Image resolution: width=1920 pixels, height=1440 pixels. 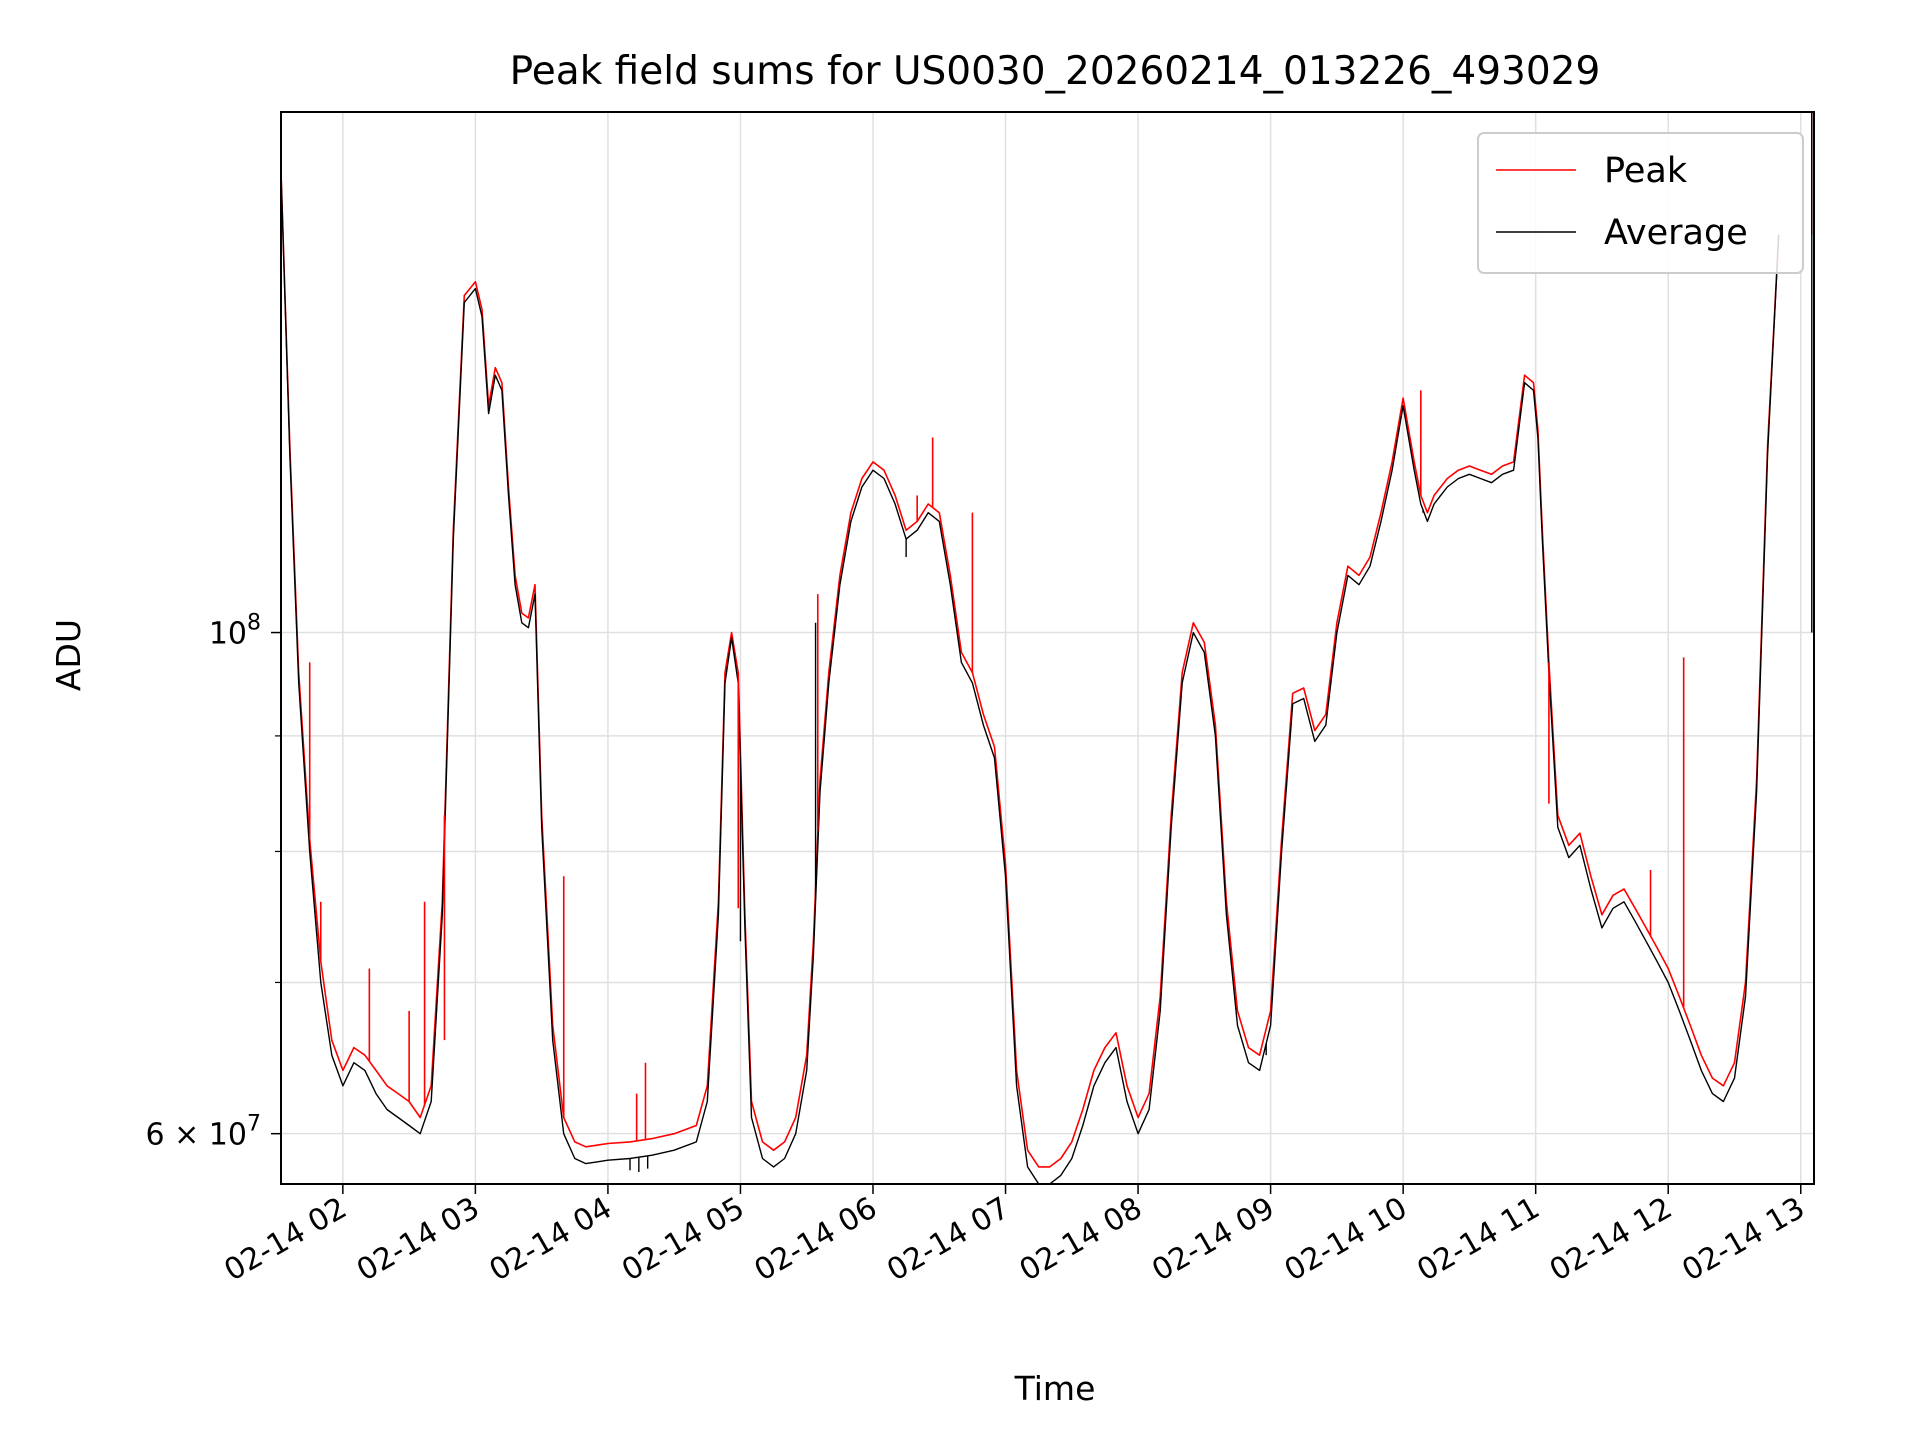 What do you see at coordinates (68, 655) in the screenshot?
I see `y-axis-label: ADU` at bounding box center [68, 655].